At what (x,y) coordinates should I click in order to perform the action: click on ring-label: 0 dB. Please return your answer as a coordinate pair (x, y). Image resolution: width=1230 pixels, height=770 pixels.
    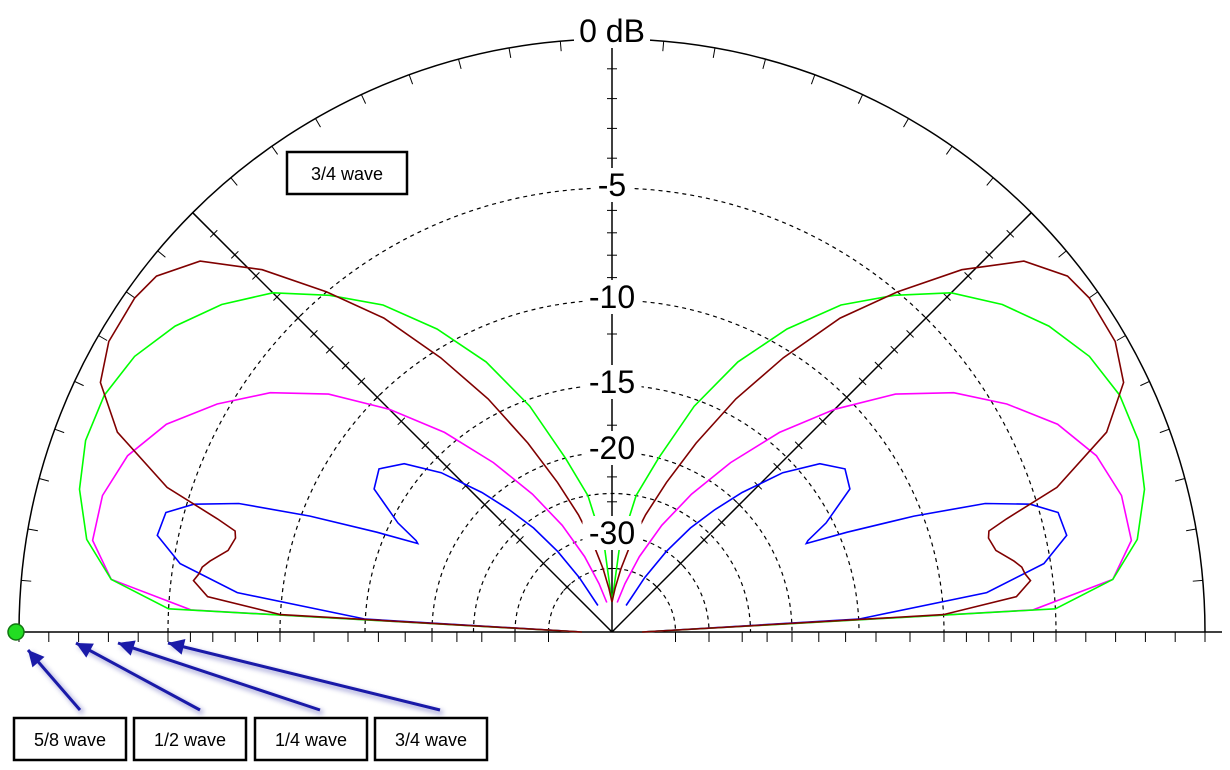
    Looking at the image, I should click on (612, 31).